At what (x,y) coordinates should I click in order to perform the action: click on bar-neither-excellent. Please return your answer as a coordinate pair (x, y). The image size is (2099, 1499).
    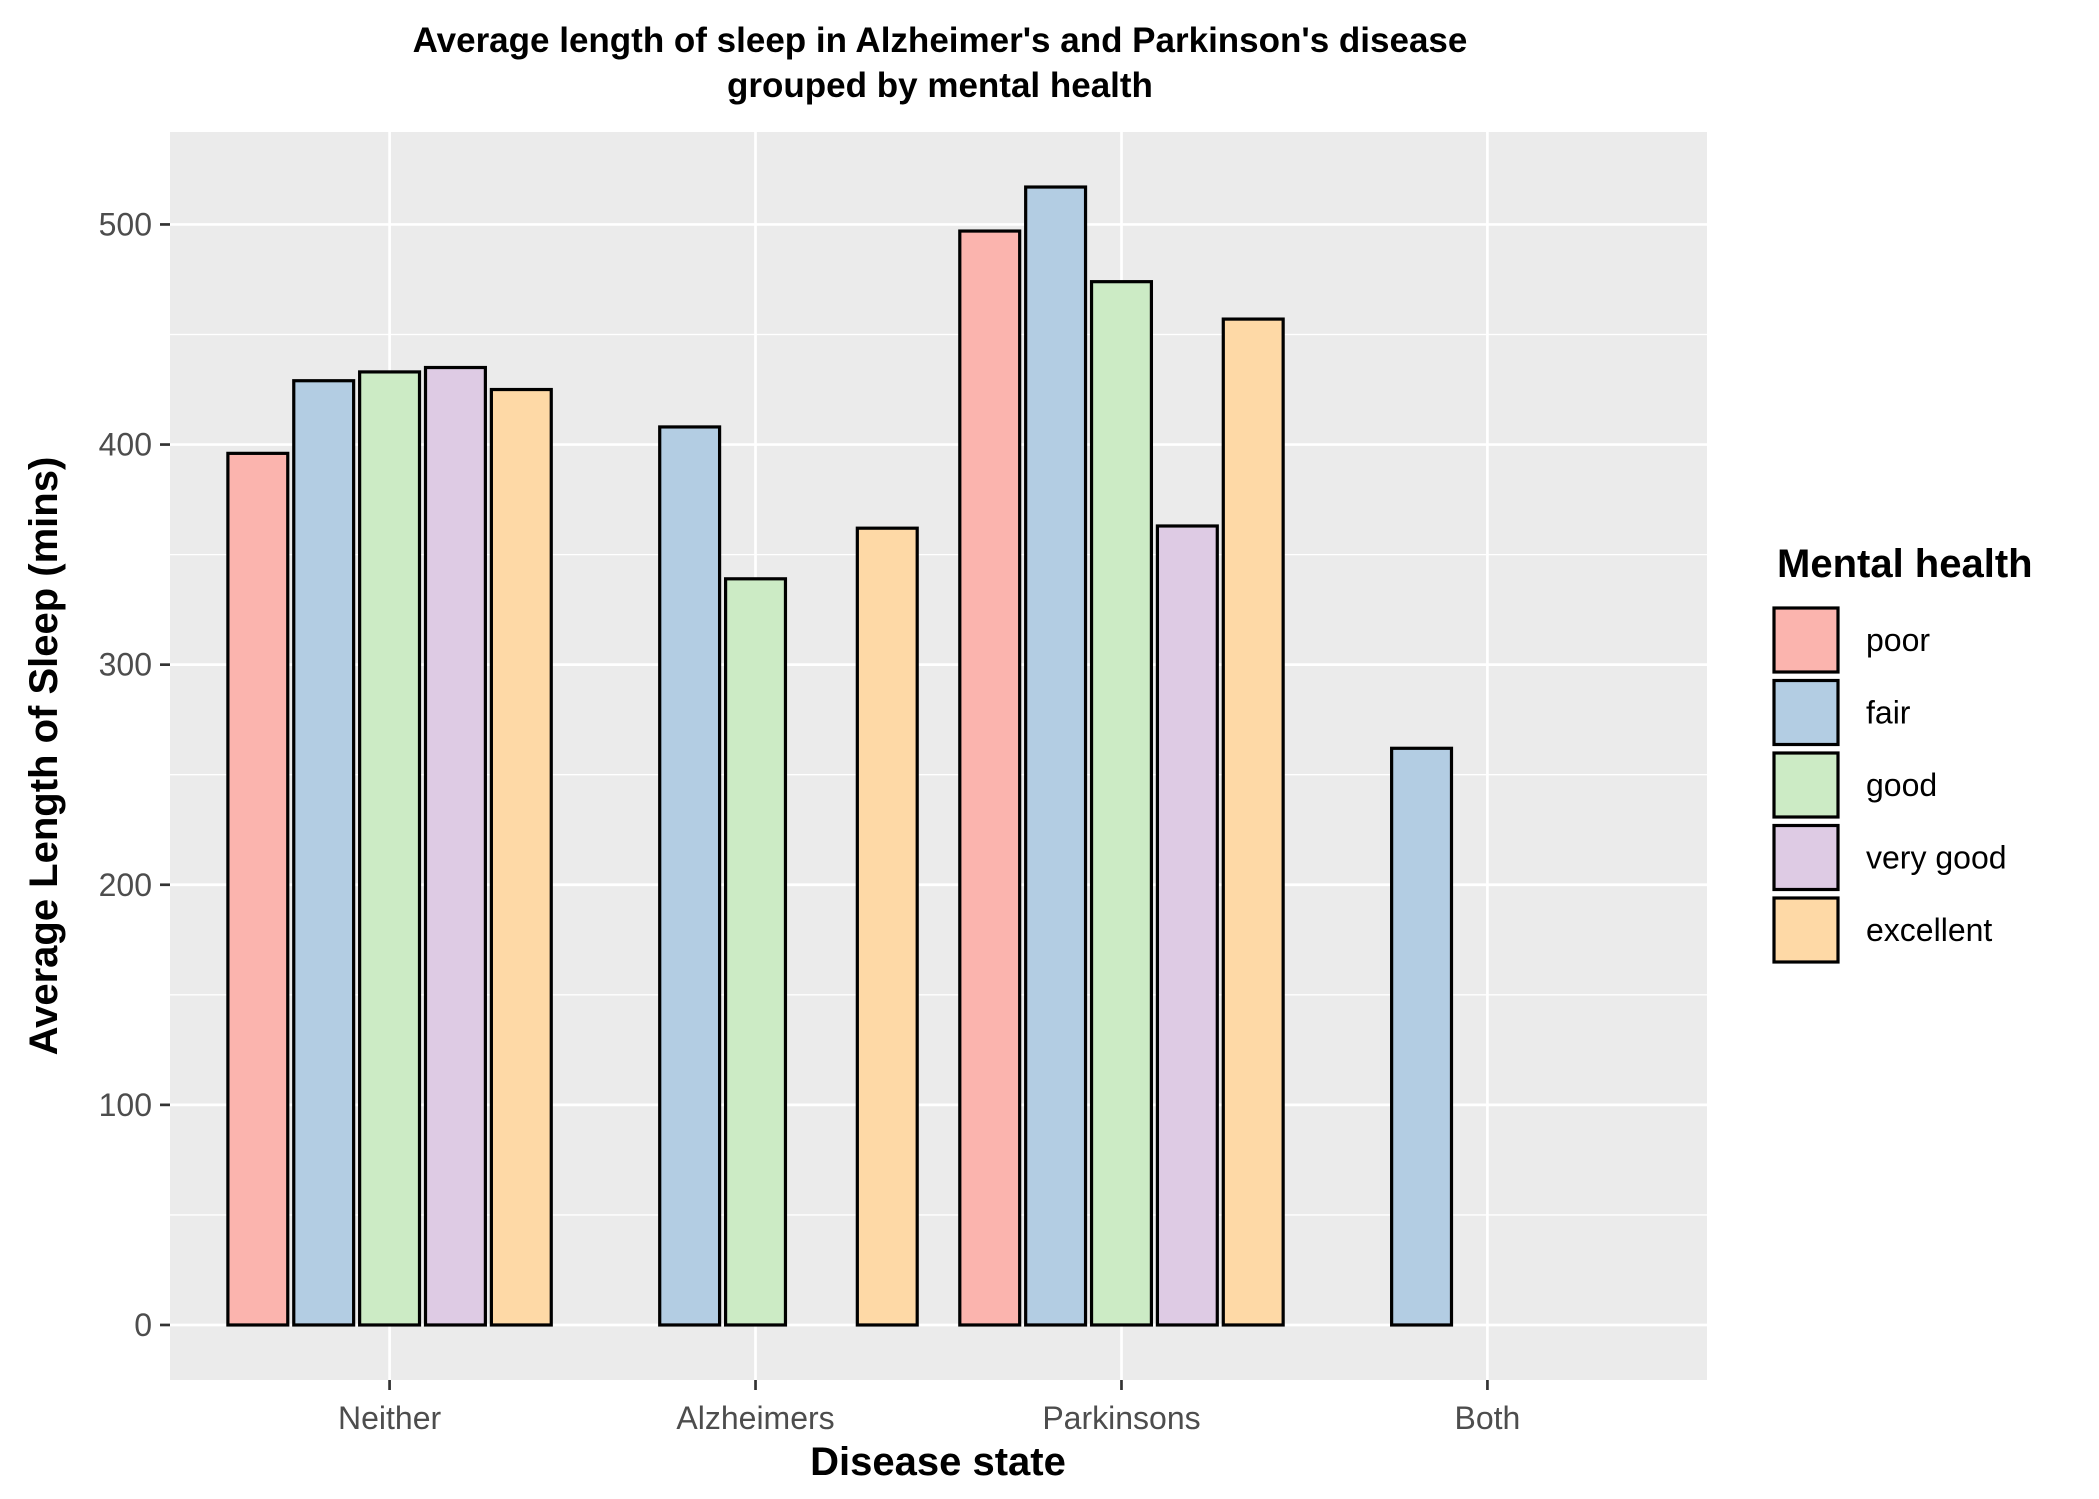
    Looking at the image, I should click on (521, 857).